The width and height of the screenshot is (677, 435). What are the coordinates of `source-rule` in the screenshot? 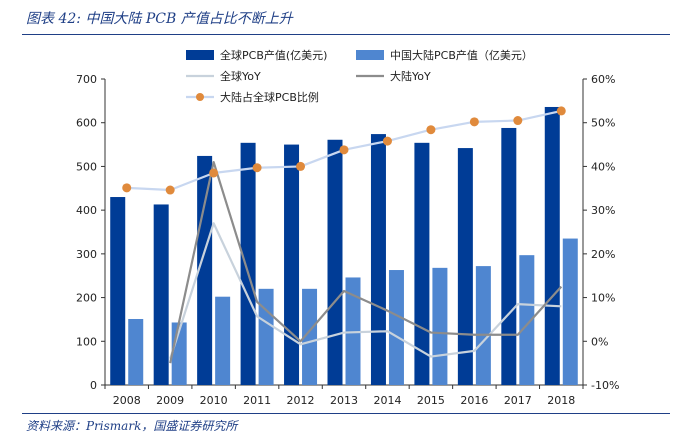 It's located at (346, 413).